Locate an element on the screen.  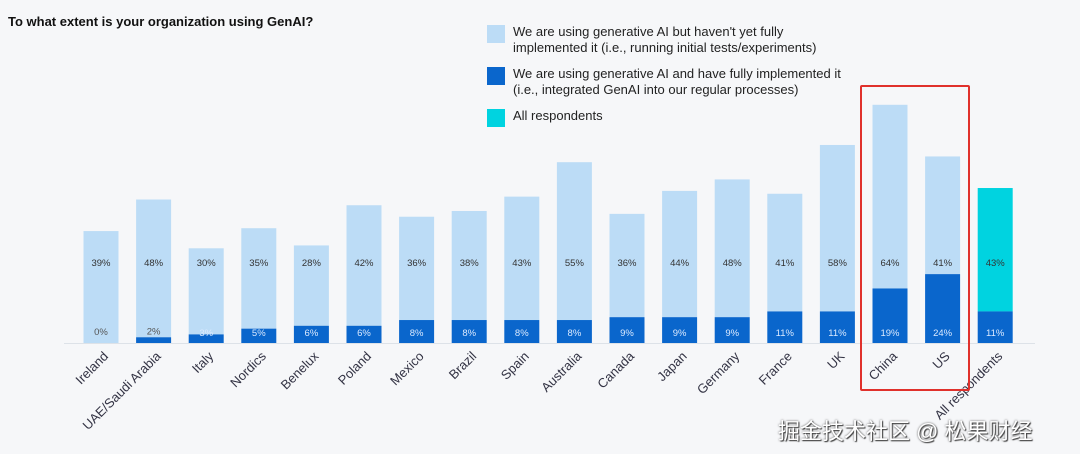
data-label-full: 19% is located at coordinates (890, 333).